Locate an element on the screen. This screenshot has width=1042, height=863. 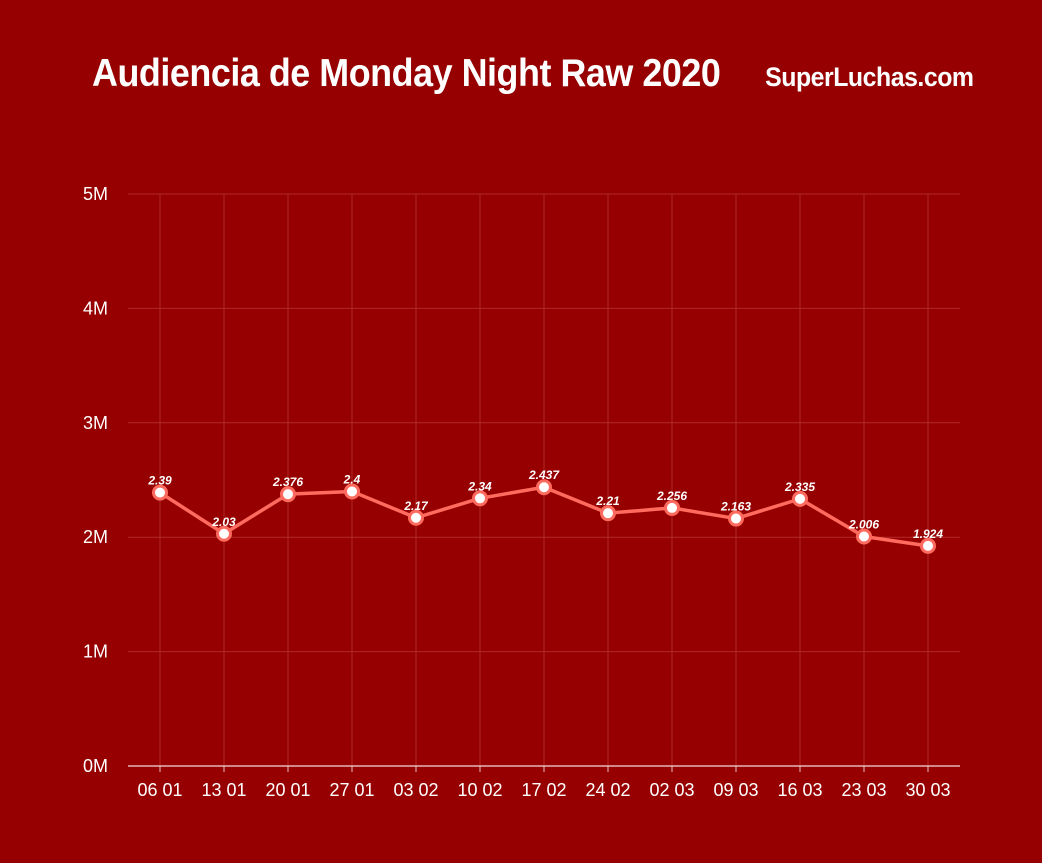
data-label: 2.39 is located at coordinates (159, 481).